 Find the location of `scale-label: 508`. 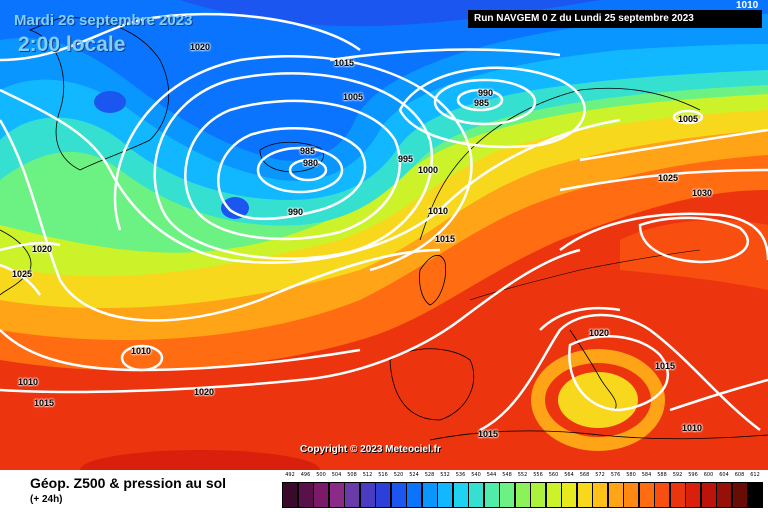

scale-label: 508 is located at coordinates (352, 475).